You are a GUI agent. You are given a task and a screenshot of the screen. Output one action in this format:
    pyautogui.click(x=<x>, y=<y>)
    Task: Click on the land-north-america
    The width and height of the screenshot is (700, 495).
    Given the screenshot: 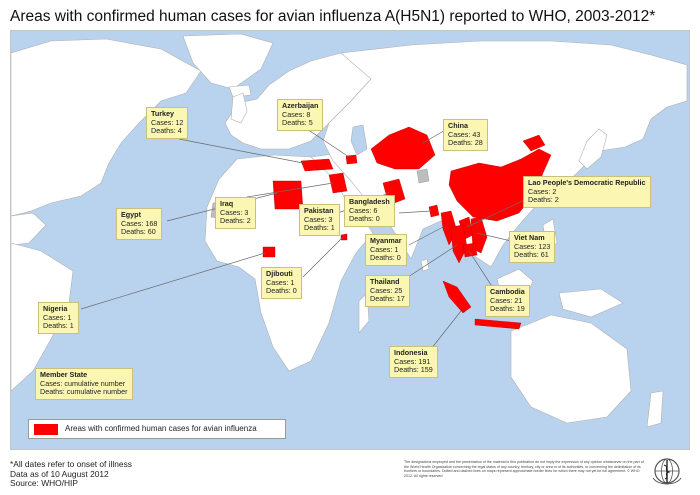 What is the action you would take?
    pyautogui.click(x=106, y=127)
    